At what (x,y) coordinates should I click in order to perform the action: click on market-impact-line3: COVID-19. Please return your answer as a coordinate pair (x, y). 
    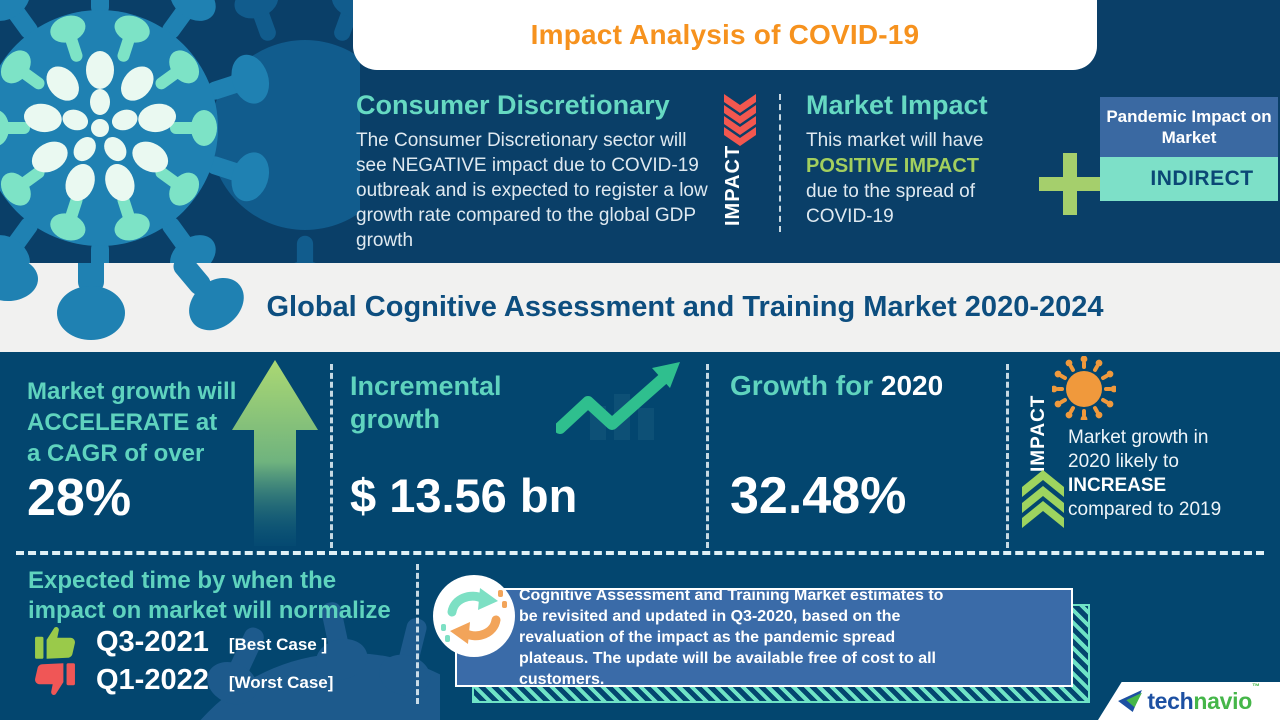
    Looking at the image, I should click on (850, 216).